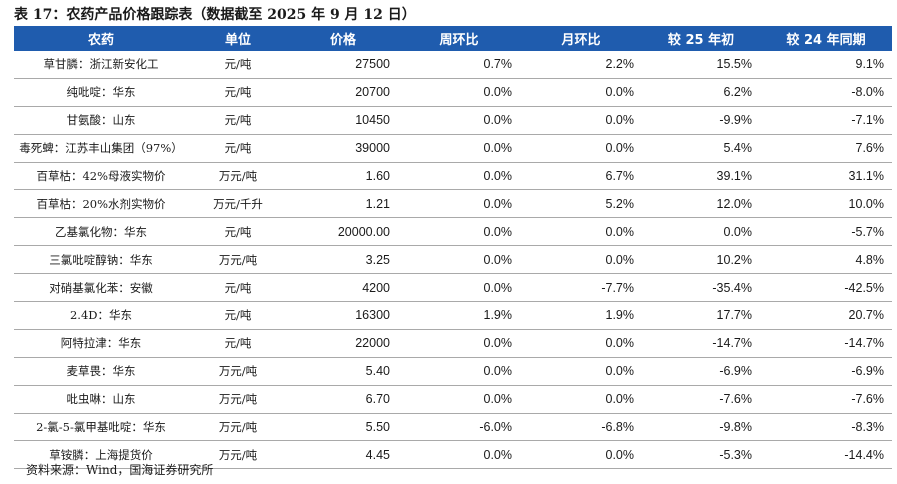 The width and height of the screenshot is (897, 484). I want to click on table-row: 乙基氯化物：华东 元/吨 20000.00 0.0% 0.0% 0.0% -5.7%, so click(453, 232).